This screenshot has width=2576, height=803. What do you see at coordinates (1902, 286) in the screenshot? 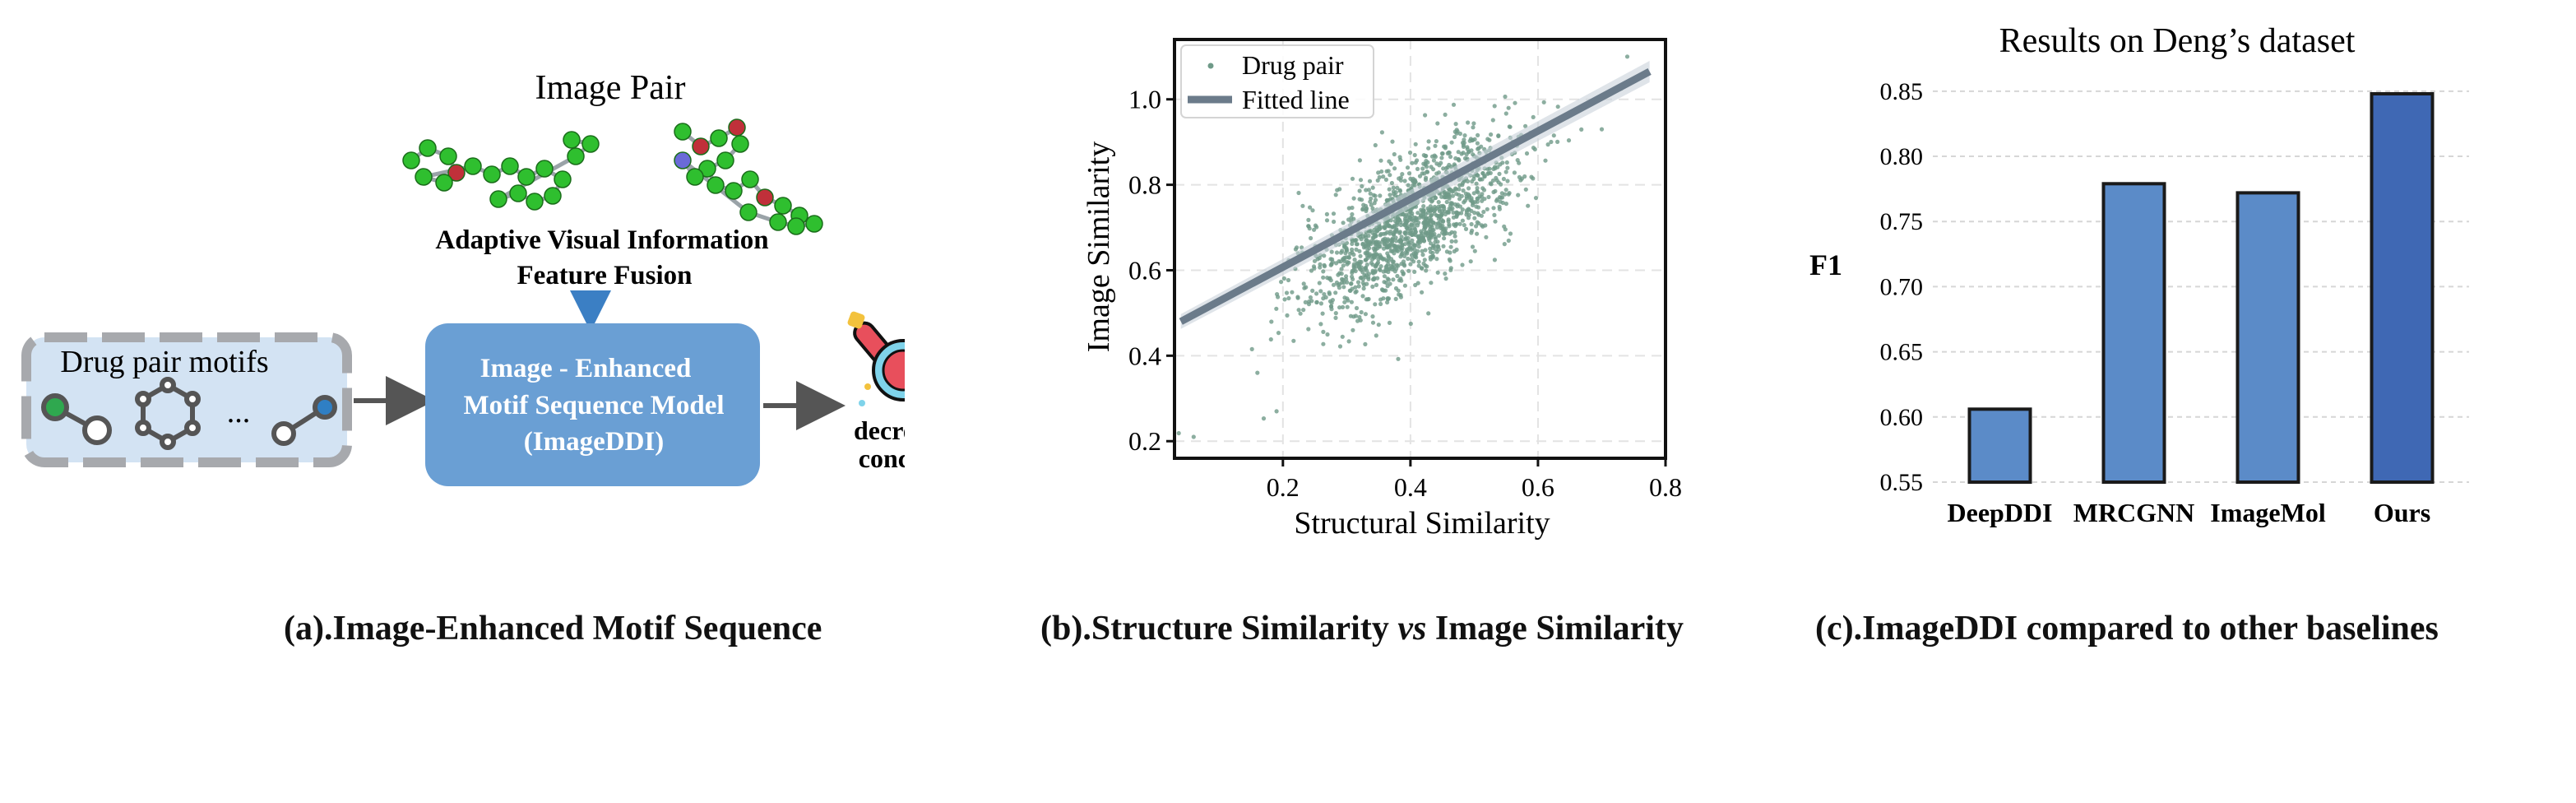
I see `bar-y-tick-label: 0.70` at bounding box center [1902, 286].